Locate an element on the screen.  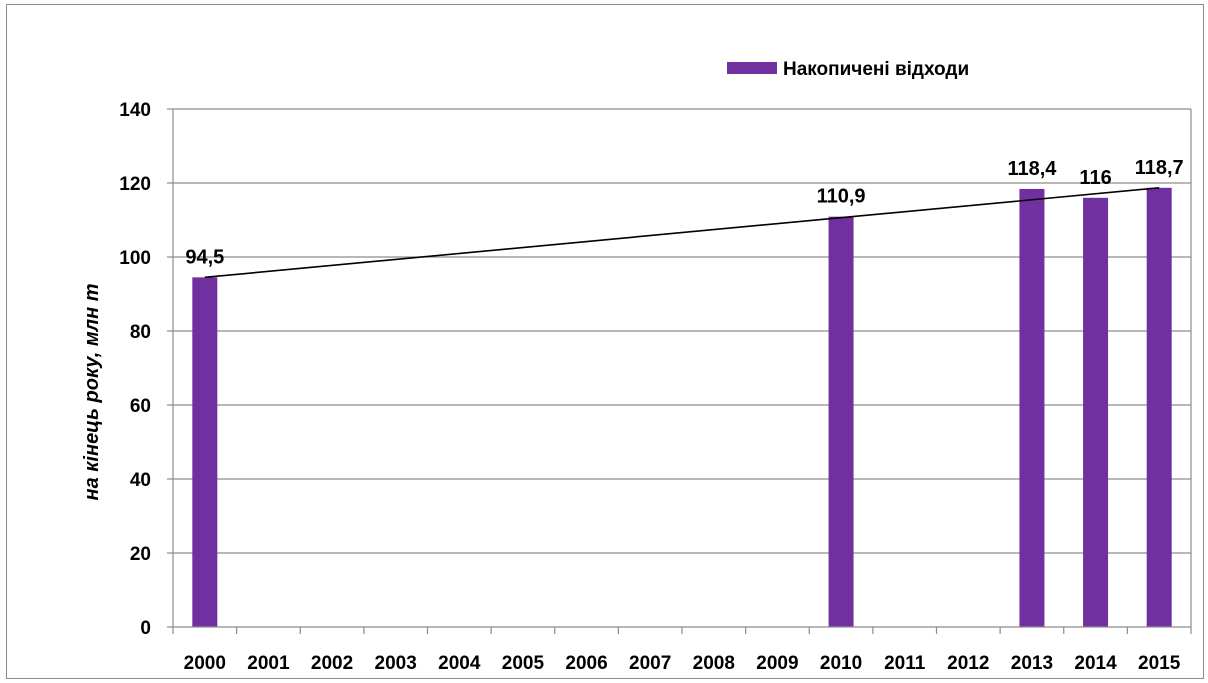
y-tick-label-40: 40 is located at coordinates (140, 480).